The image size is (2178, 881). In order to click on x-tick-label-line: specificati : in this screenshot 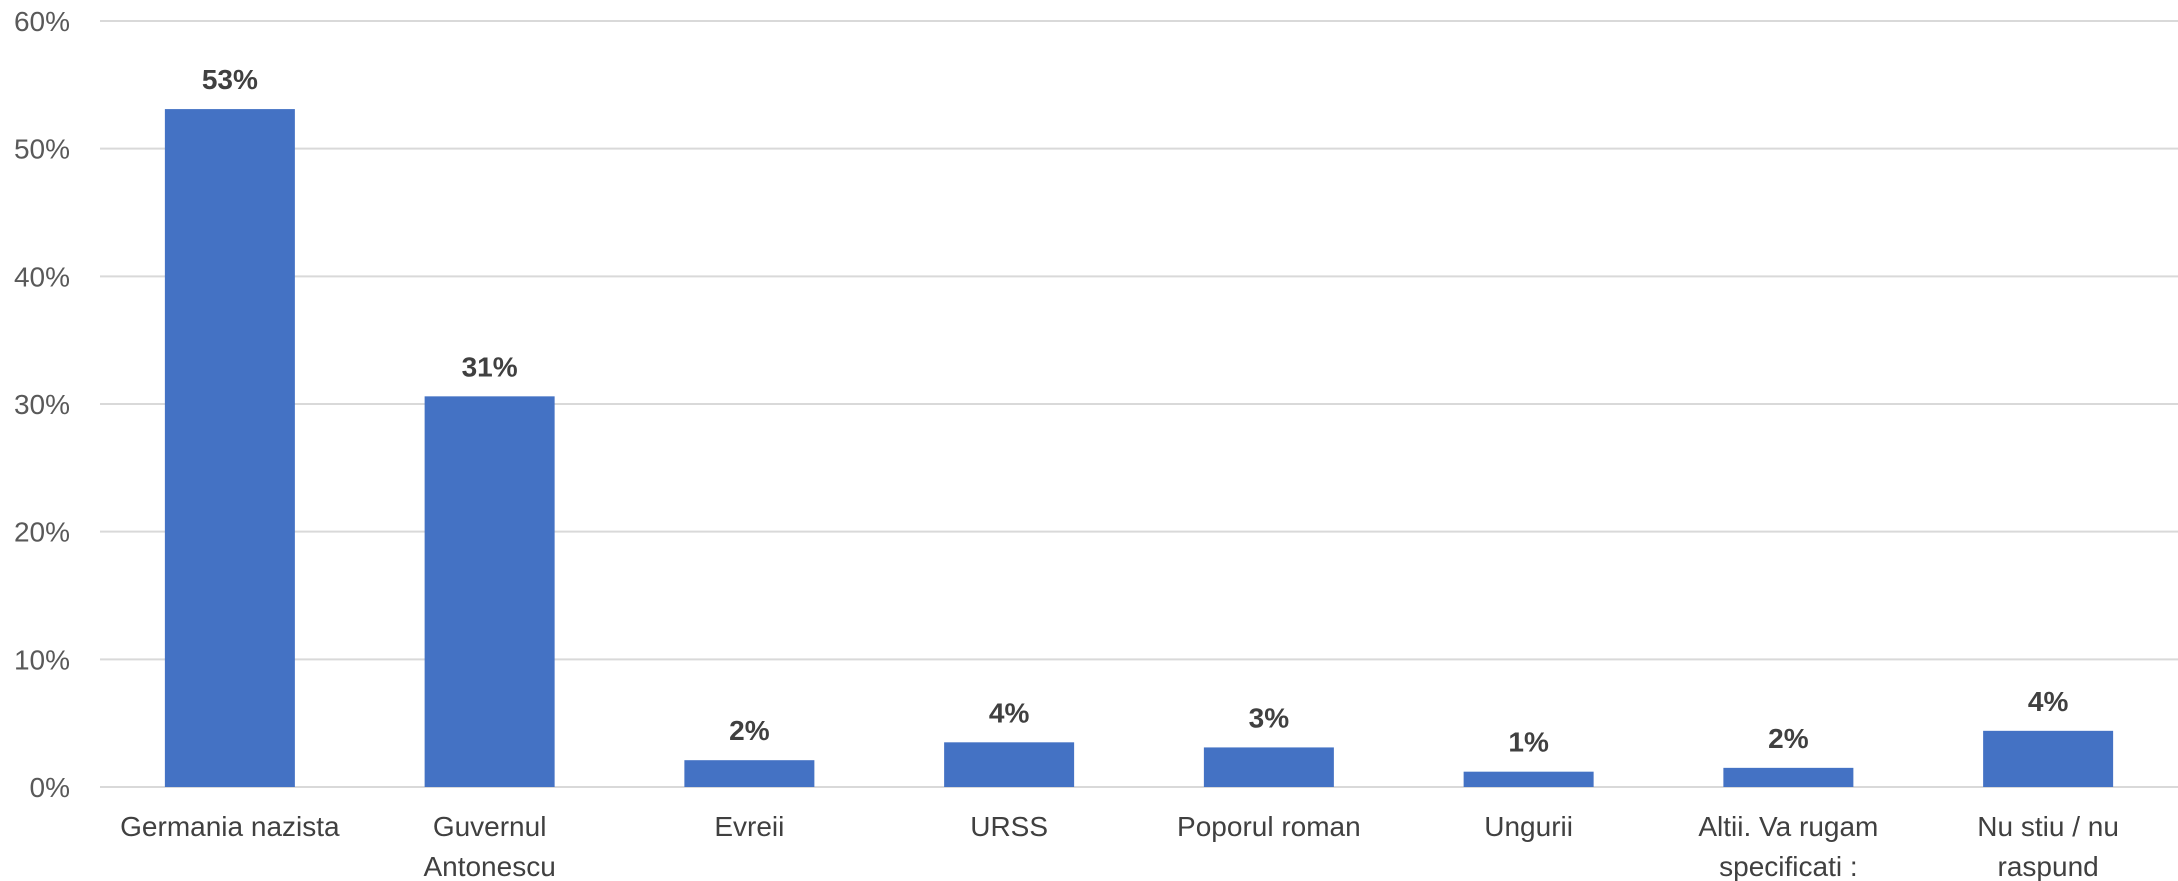, I will do `click(1788, 866)`.